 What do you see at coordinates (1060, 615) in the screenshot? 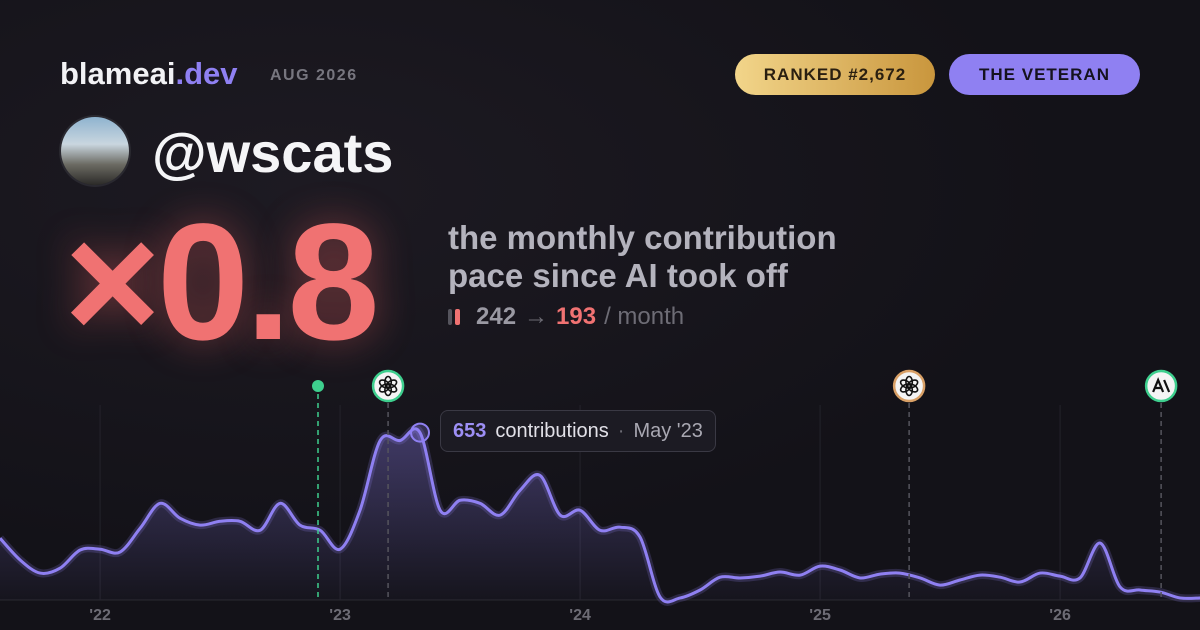
I see `x-tick-label: '26` at bounding box center [1060, 615].